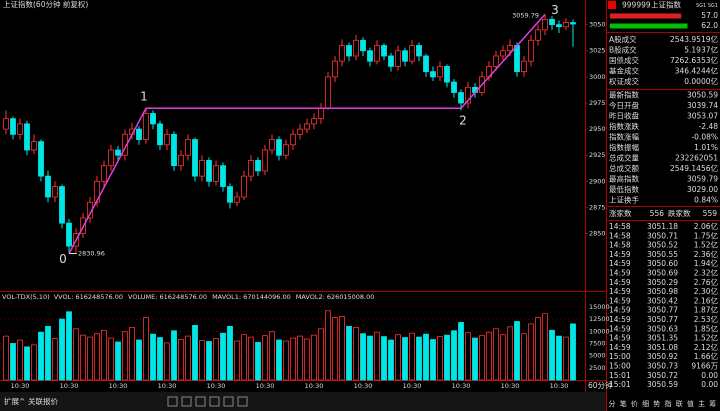 The width and height of the screenshot is (720, 411). Describe the element at coordinates (624, 168) in the screenshot. I see `stat-label: 总成交额` at that location.